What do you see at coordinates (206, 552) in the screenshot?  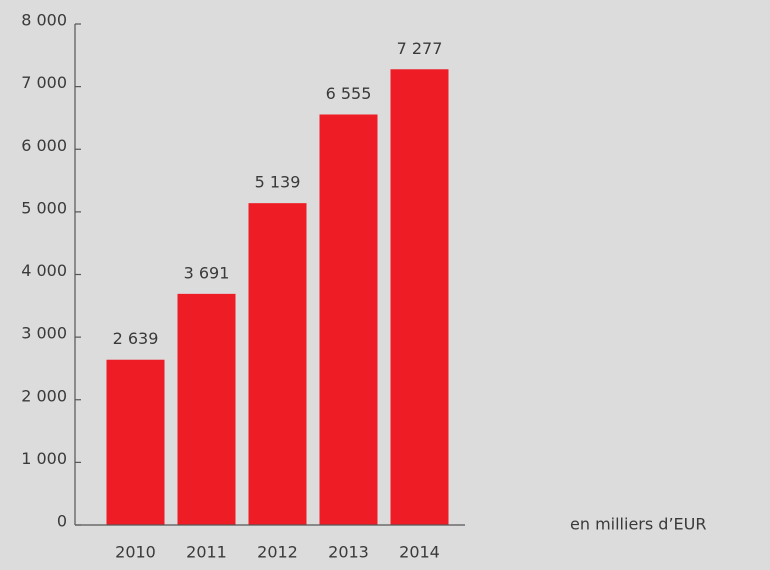 I see `x-tick-label: 2011` at bounding box center [206, 552].